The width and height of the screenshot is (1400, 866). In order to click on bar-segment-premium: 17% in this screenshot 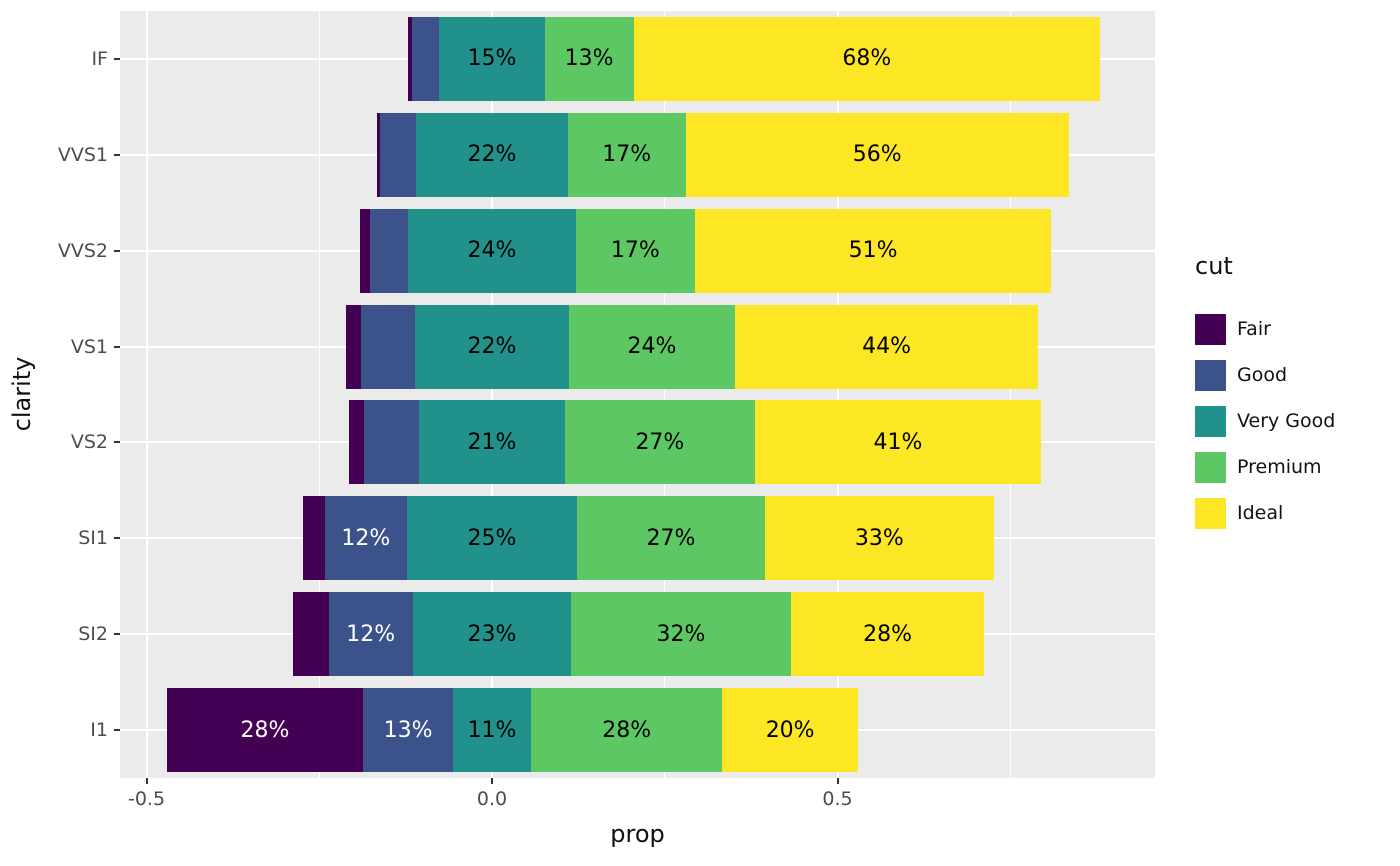, I will do `click(635, 250)`.